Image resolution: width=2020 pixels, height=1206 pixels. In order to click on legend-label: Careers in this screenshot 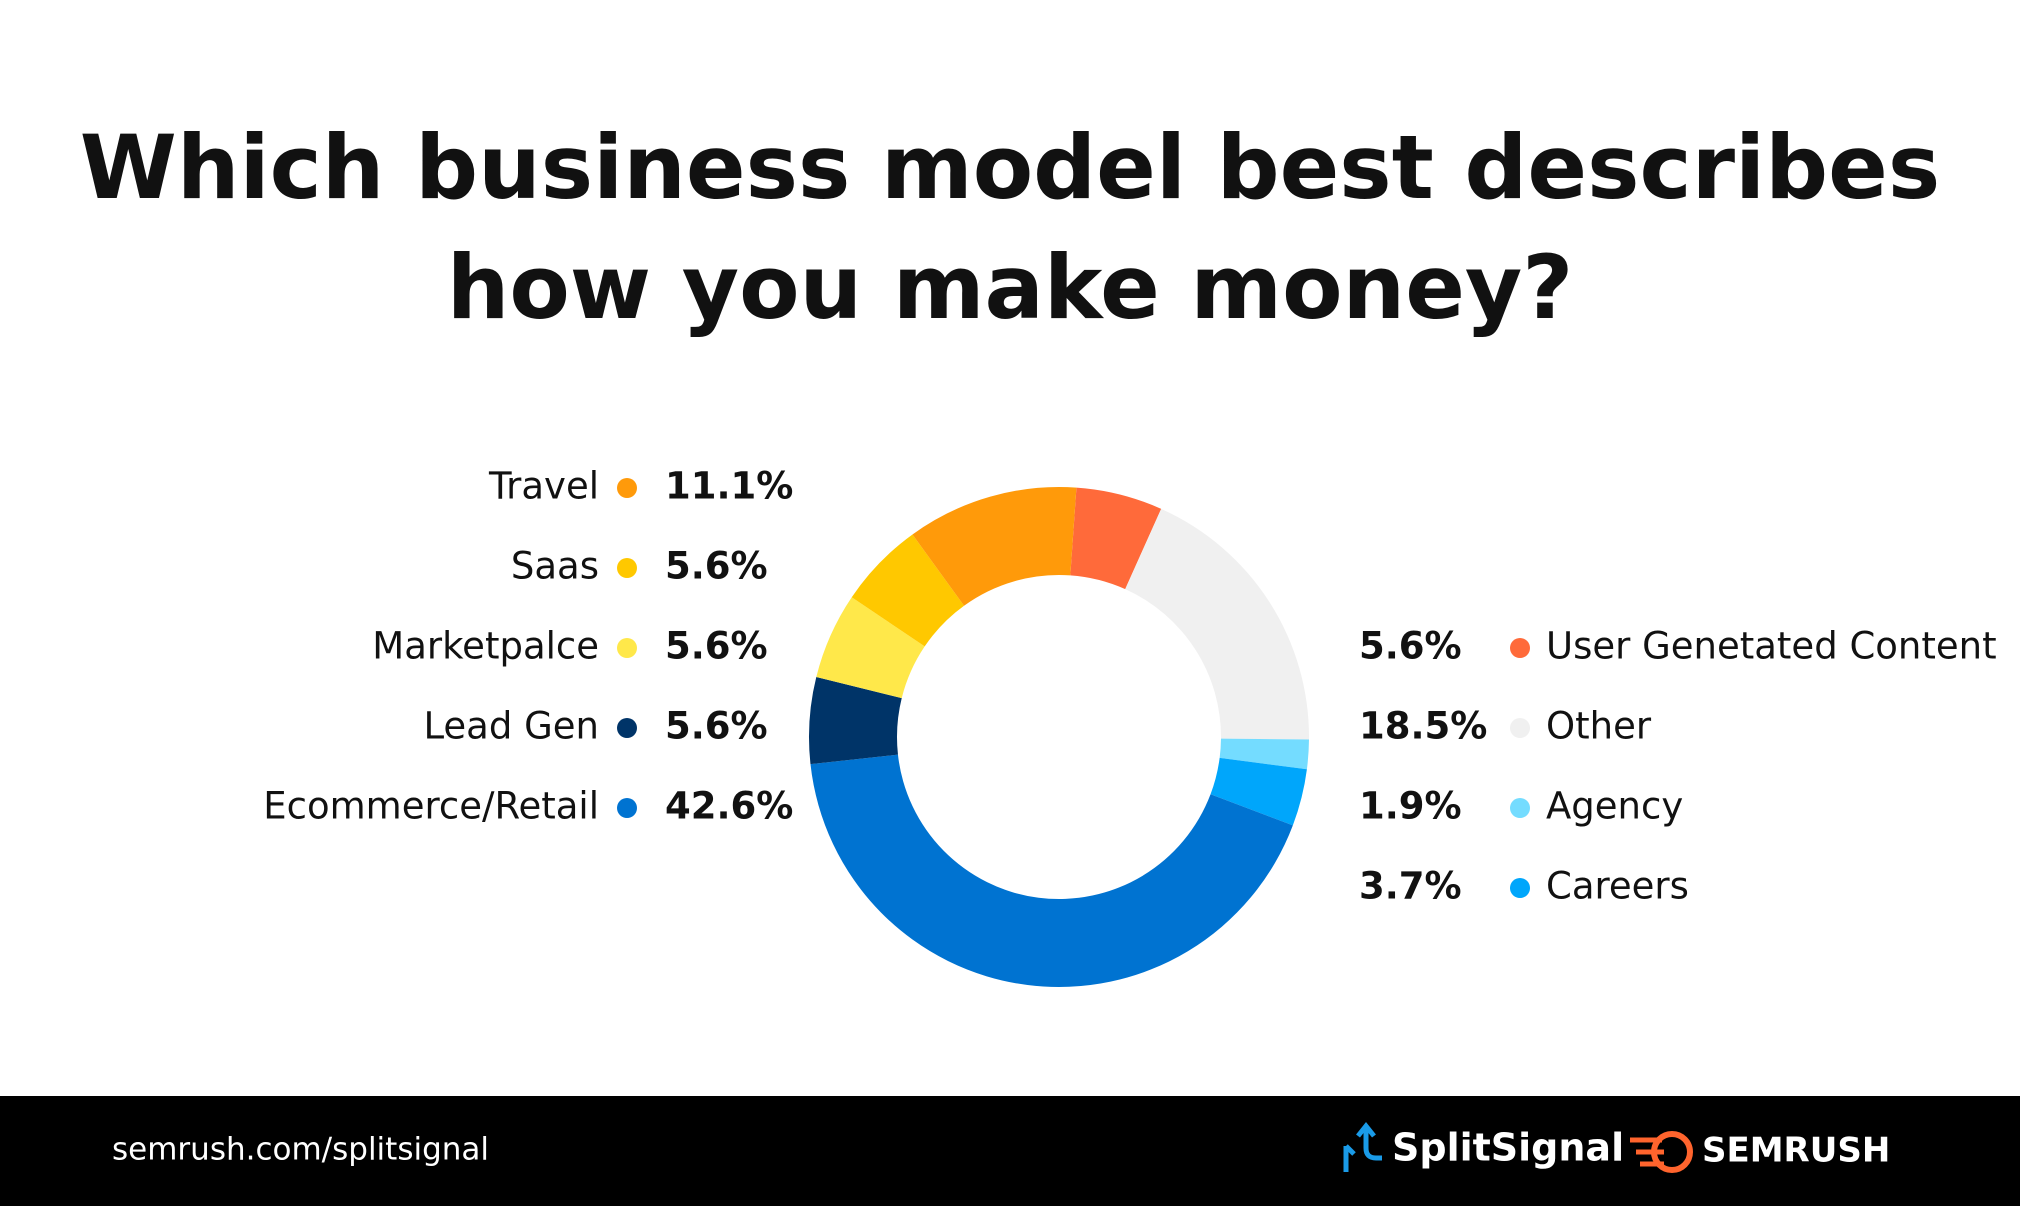, I will do `click(1617, 886)`.